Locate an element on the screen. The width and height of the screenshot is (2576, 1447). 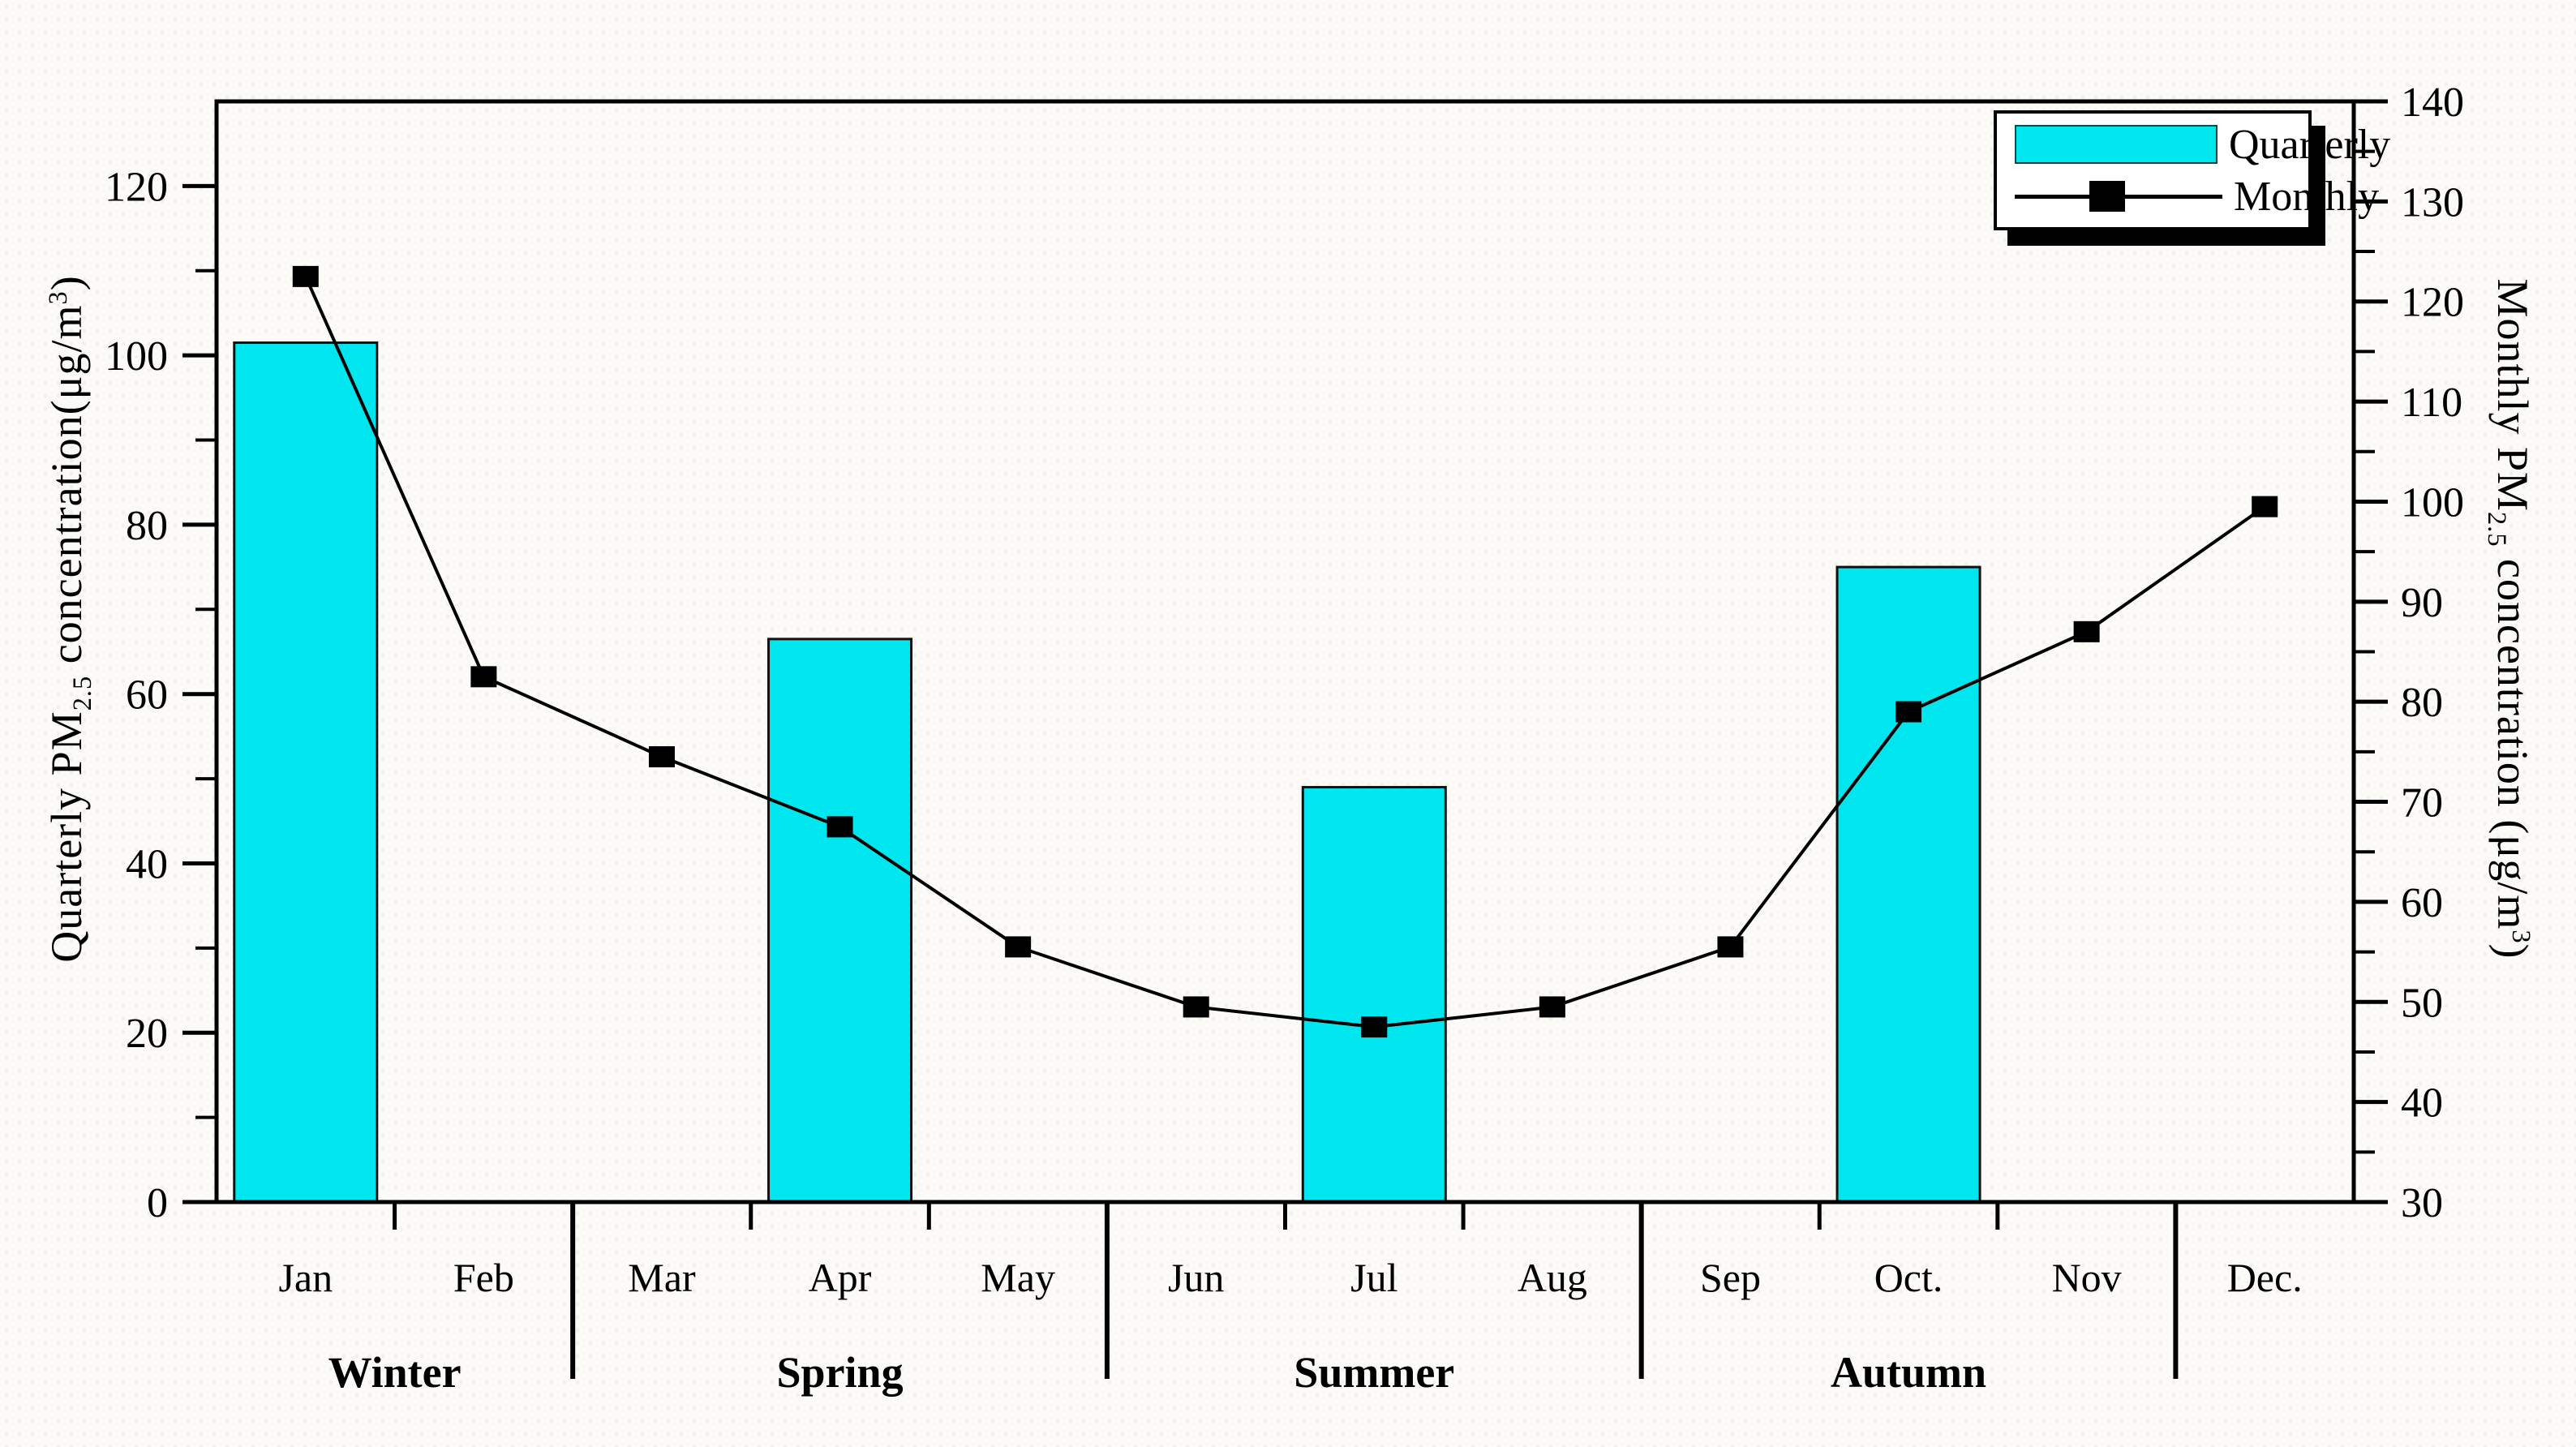
left-axis-title-text3: ) is located at coordinates (66, 283).